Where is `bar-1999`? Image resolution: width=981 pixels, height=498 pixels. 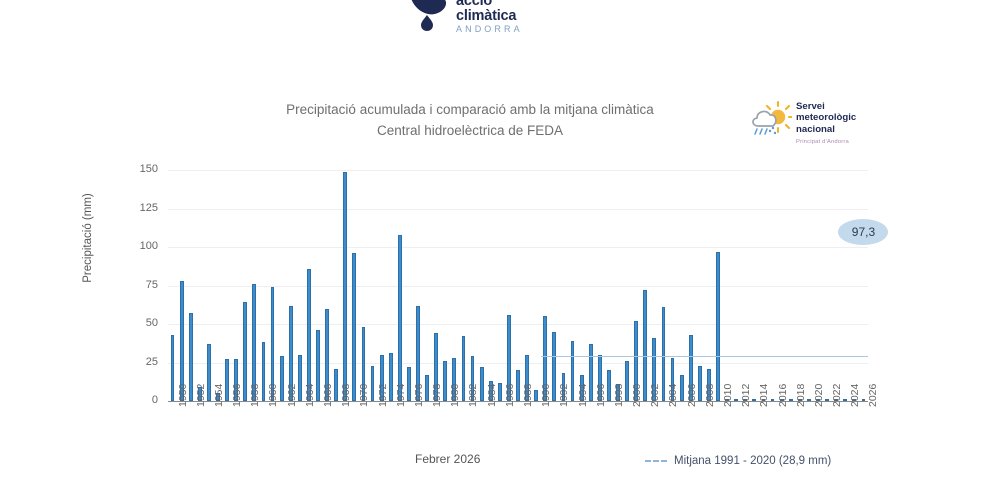 bar-1999 is located at coordinates (618, 392).